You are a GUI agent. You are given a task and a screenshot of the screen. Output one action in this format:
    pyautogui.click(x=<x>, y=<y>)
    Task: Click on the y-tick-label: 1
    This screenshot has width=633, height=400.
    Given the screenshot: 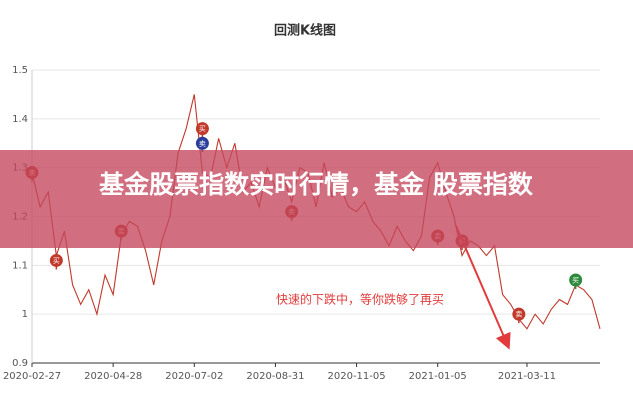 What is the action you would take?
    pyautogui.click(x=25, y=314)
    